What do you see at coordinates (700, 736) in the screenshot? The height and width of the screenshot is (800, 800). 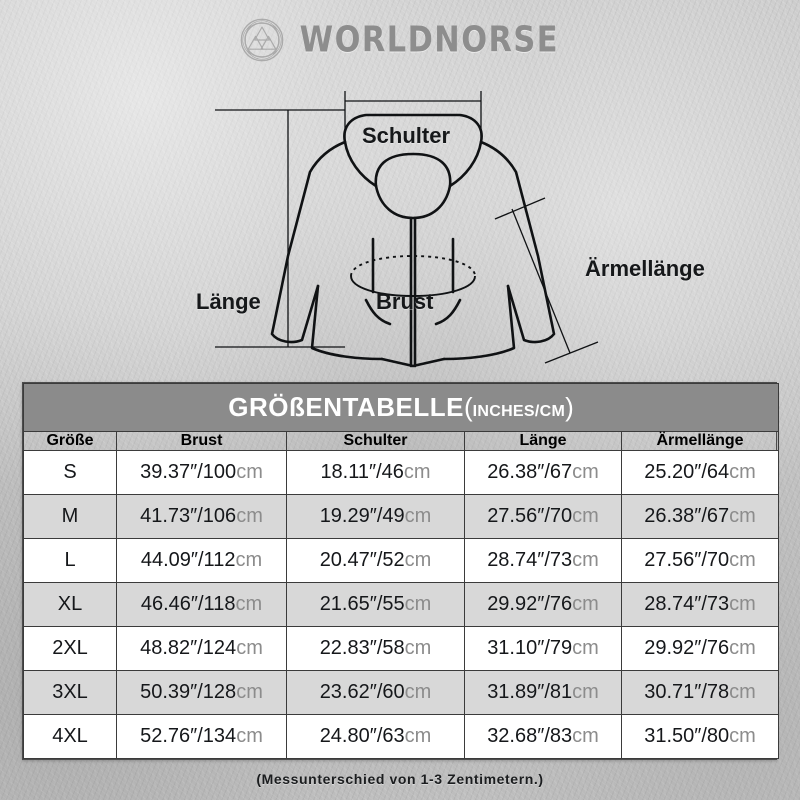 I see `cell-sleeve: 31.50″/80cm` at bounding box center [700, 736].